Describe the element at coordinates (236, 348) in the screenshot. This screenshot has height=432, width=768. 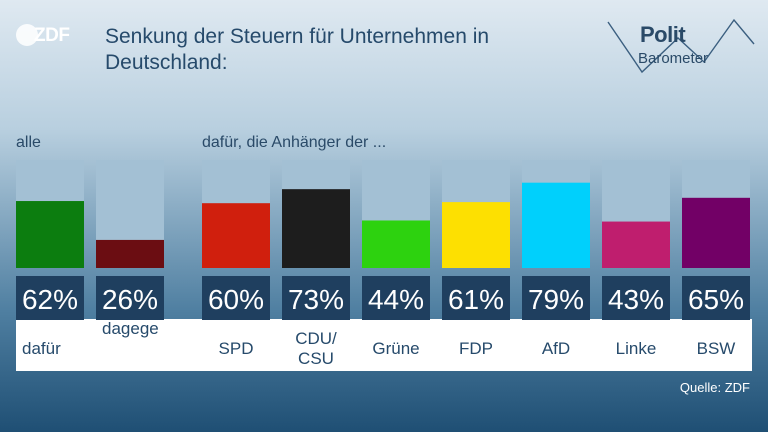
I see `category-label-spd: SPD` at that location.